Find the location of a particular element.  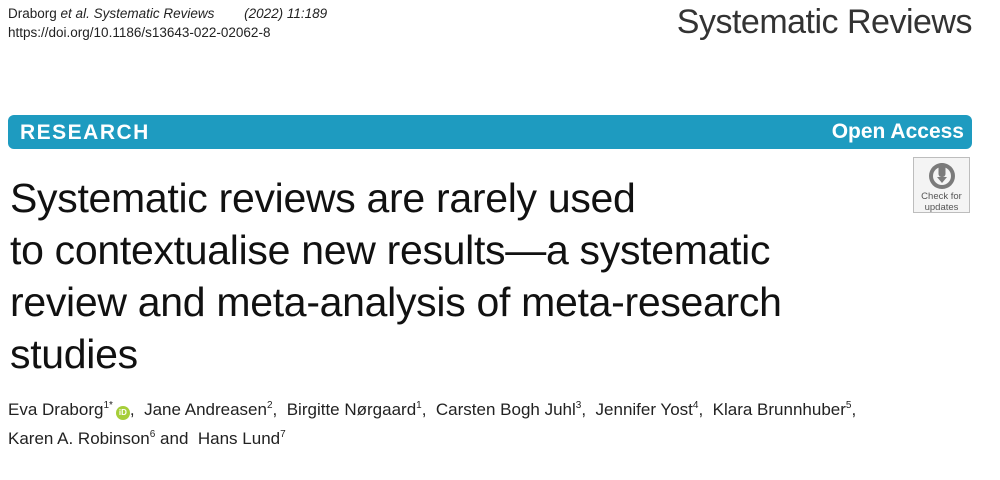

check-updates-label-2: updates is located at coordinates (941, 207).